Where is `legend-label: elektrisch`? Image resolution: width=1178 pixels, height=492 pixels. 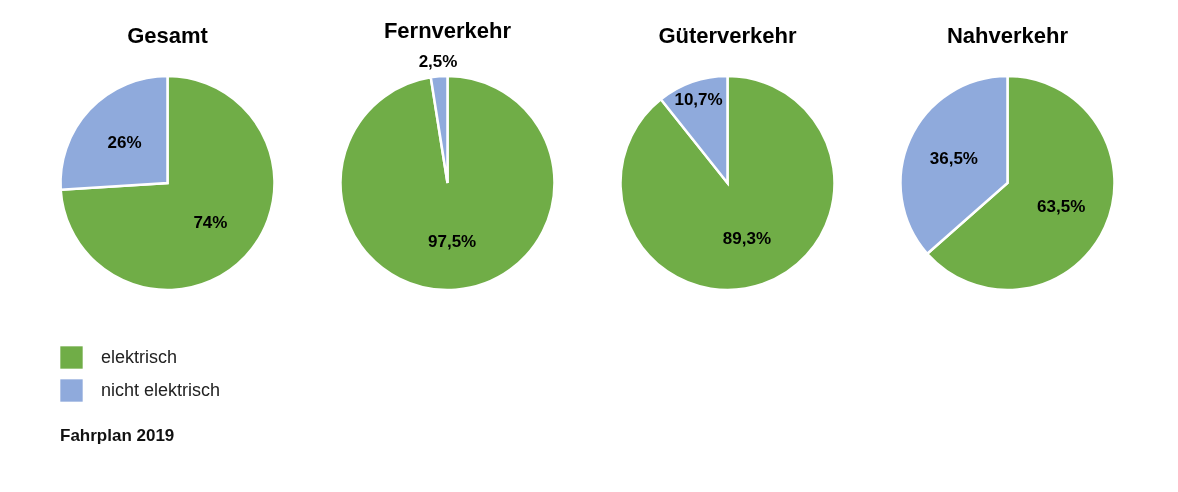
legend-label: elektrisch is located at coordinates (139, 356).